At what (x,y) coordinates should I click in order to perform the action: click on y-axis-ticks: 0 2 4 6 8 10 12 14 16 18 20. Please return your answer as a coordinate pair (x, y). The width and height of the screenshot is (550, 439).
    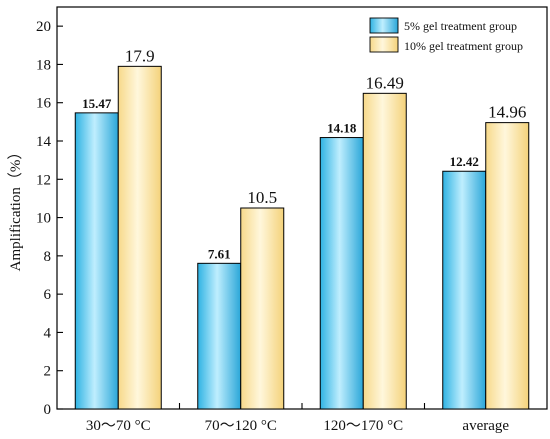
    Looking at the image, I should click on (49, 218).